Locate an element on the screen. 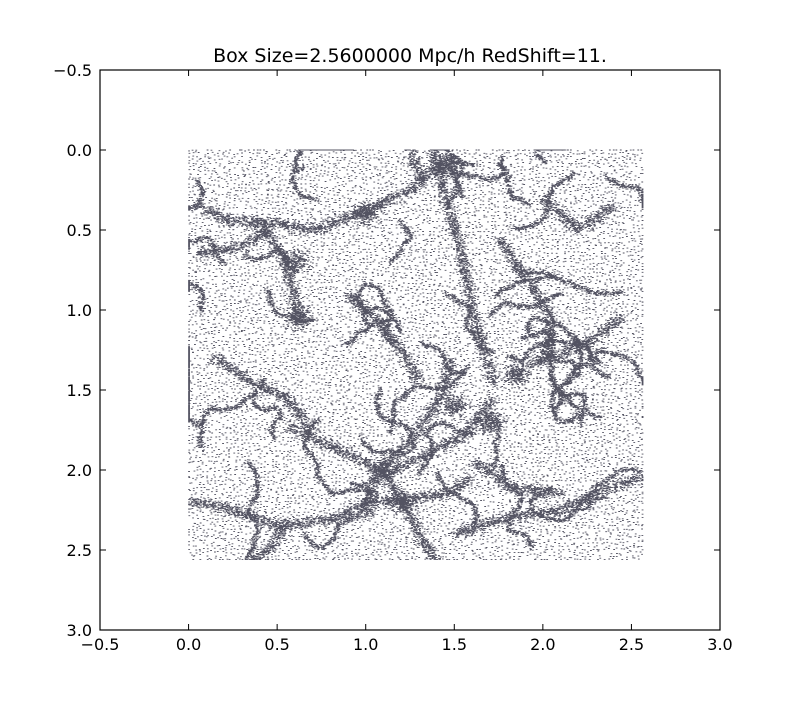  y-tick-label: 2.0 is located at coordinates (79, 470).